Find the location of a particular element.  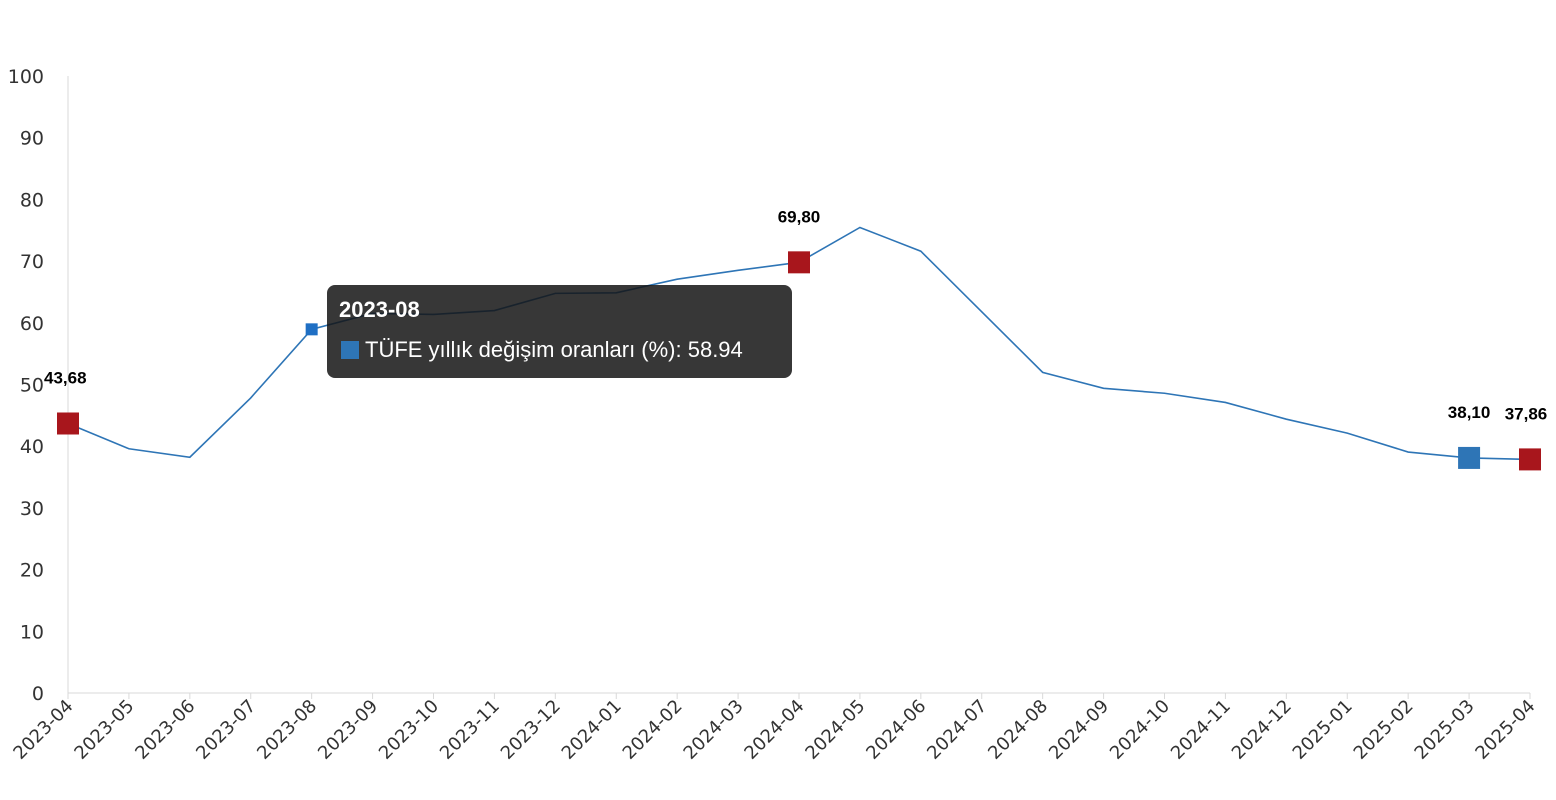

y-tick-label: 30 is located at coordinates (32, 509).